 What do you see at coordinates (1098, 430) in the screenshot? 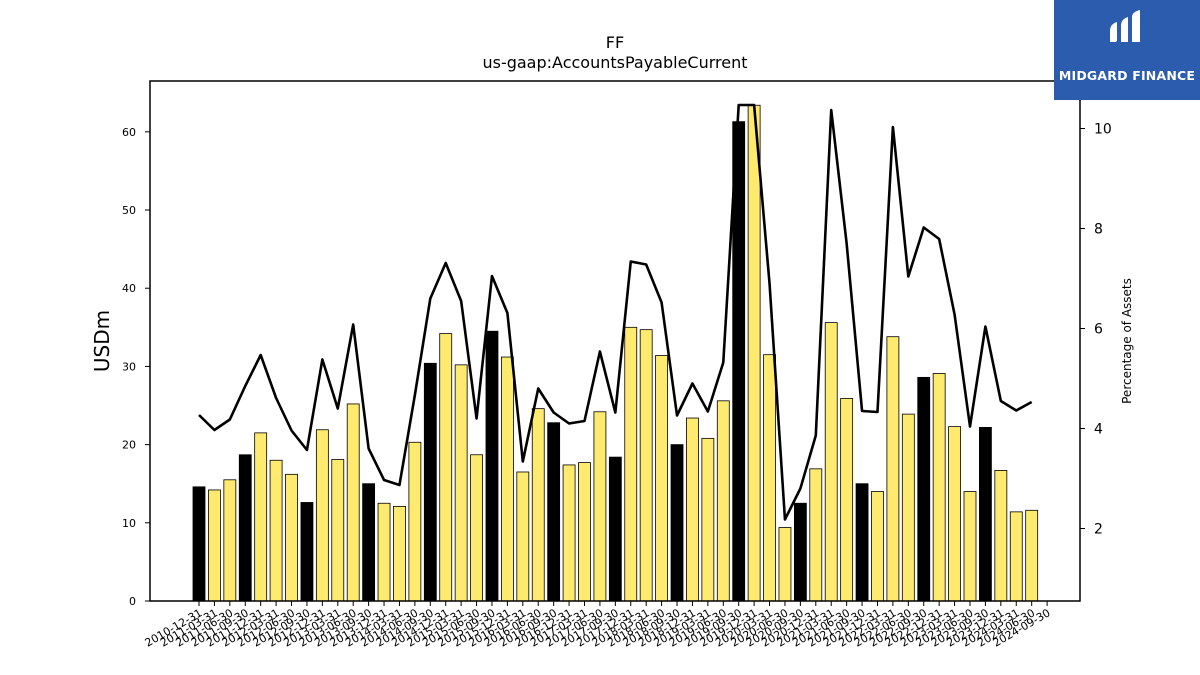
I see `y2-tick-label-4: 4` at bounding box center [1098, 430].